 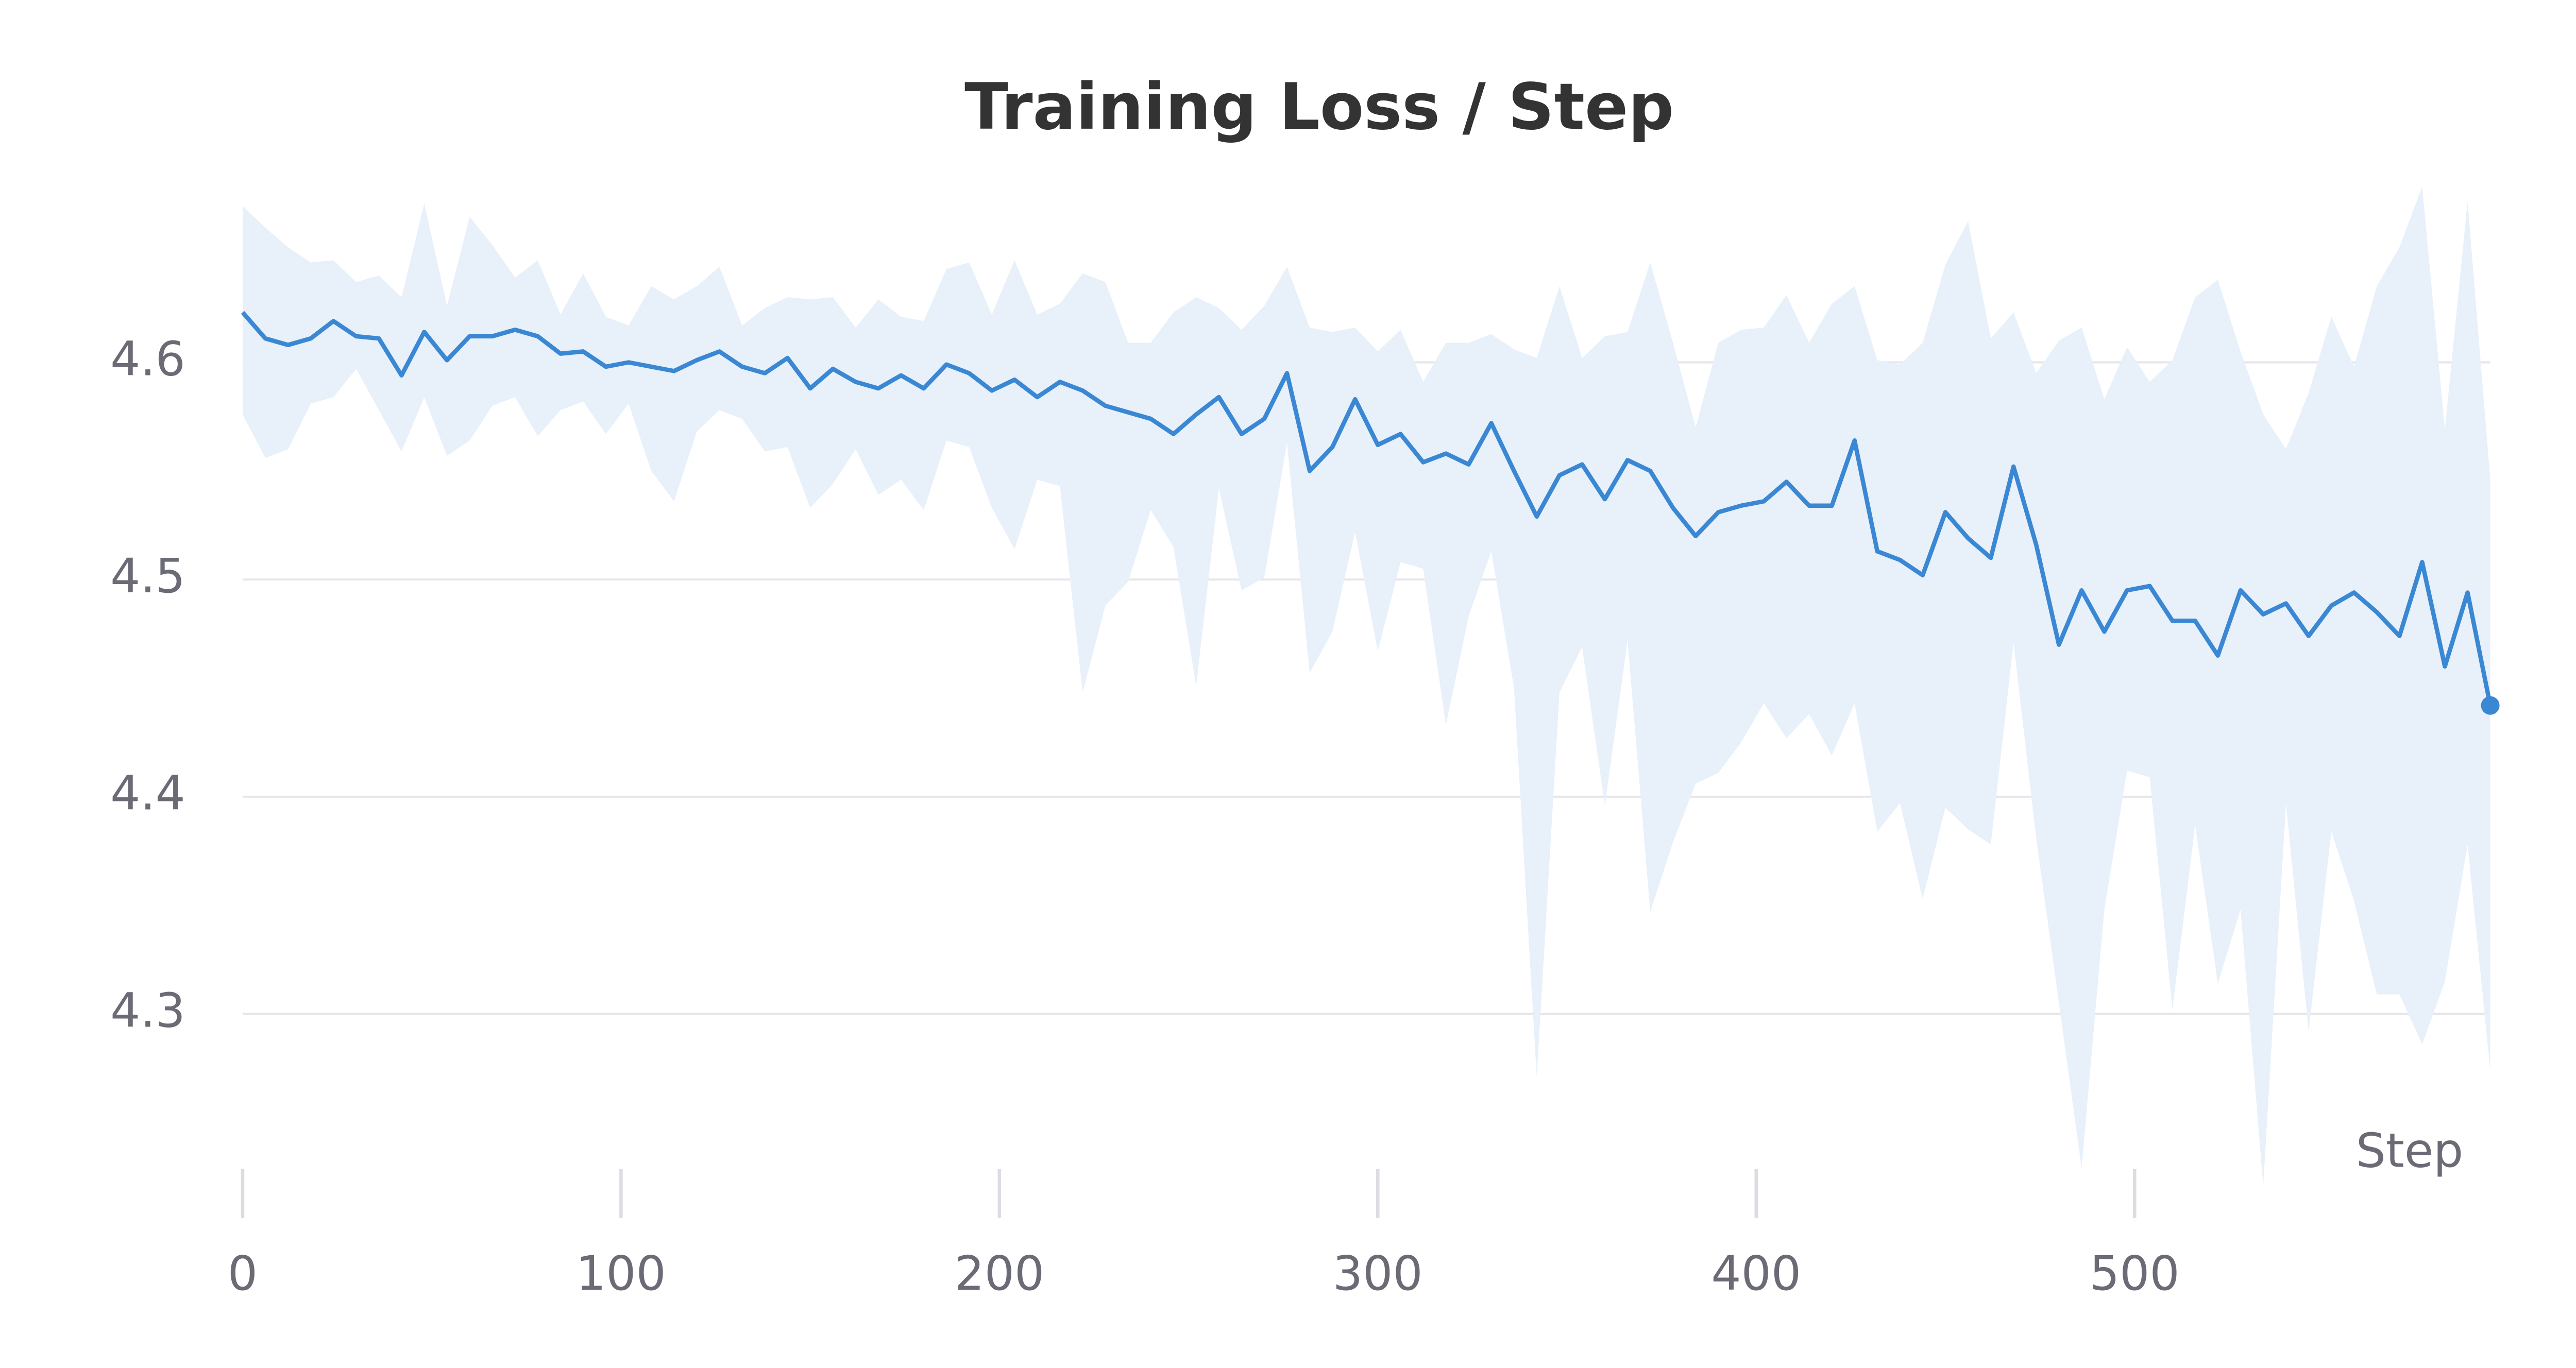 I want to click on y-tick-label: 4.4, so click(x=148, y=793).